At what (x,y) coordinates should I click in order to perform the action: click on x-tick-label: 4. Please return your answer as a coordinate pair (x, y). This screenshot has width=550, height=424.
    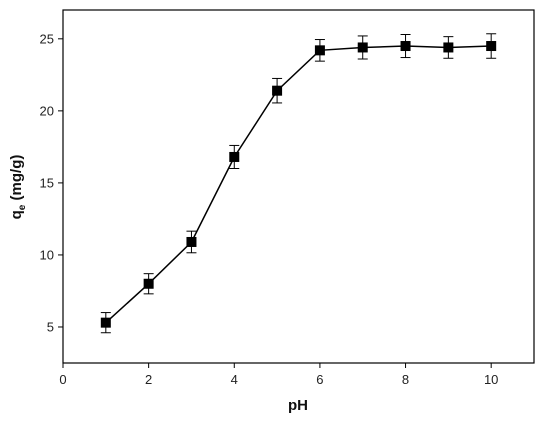
    Looking at the image, I should click on (234, 379).